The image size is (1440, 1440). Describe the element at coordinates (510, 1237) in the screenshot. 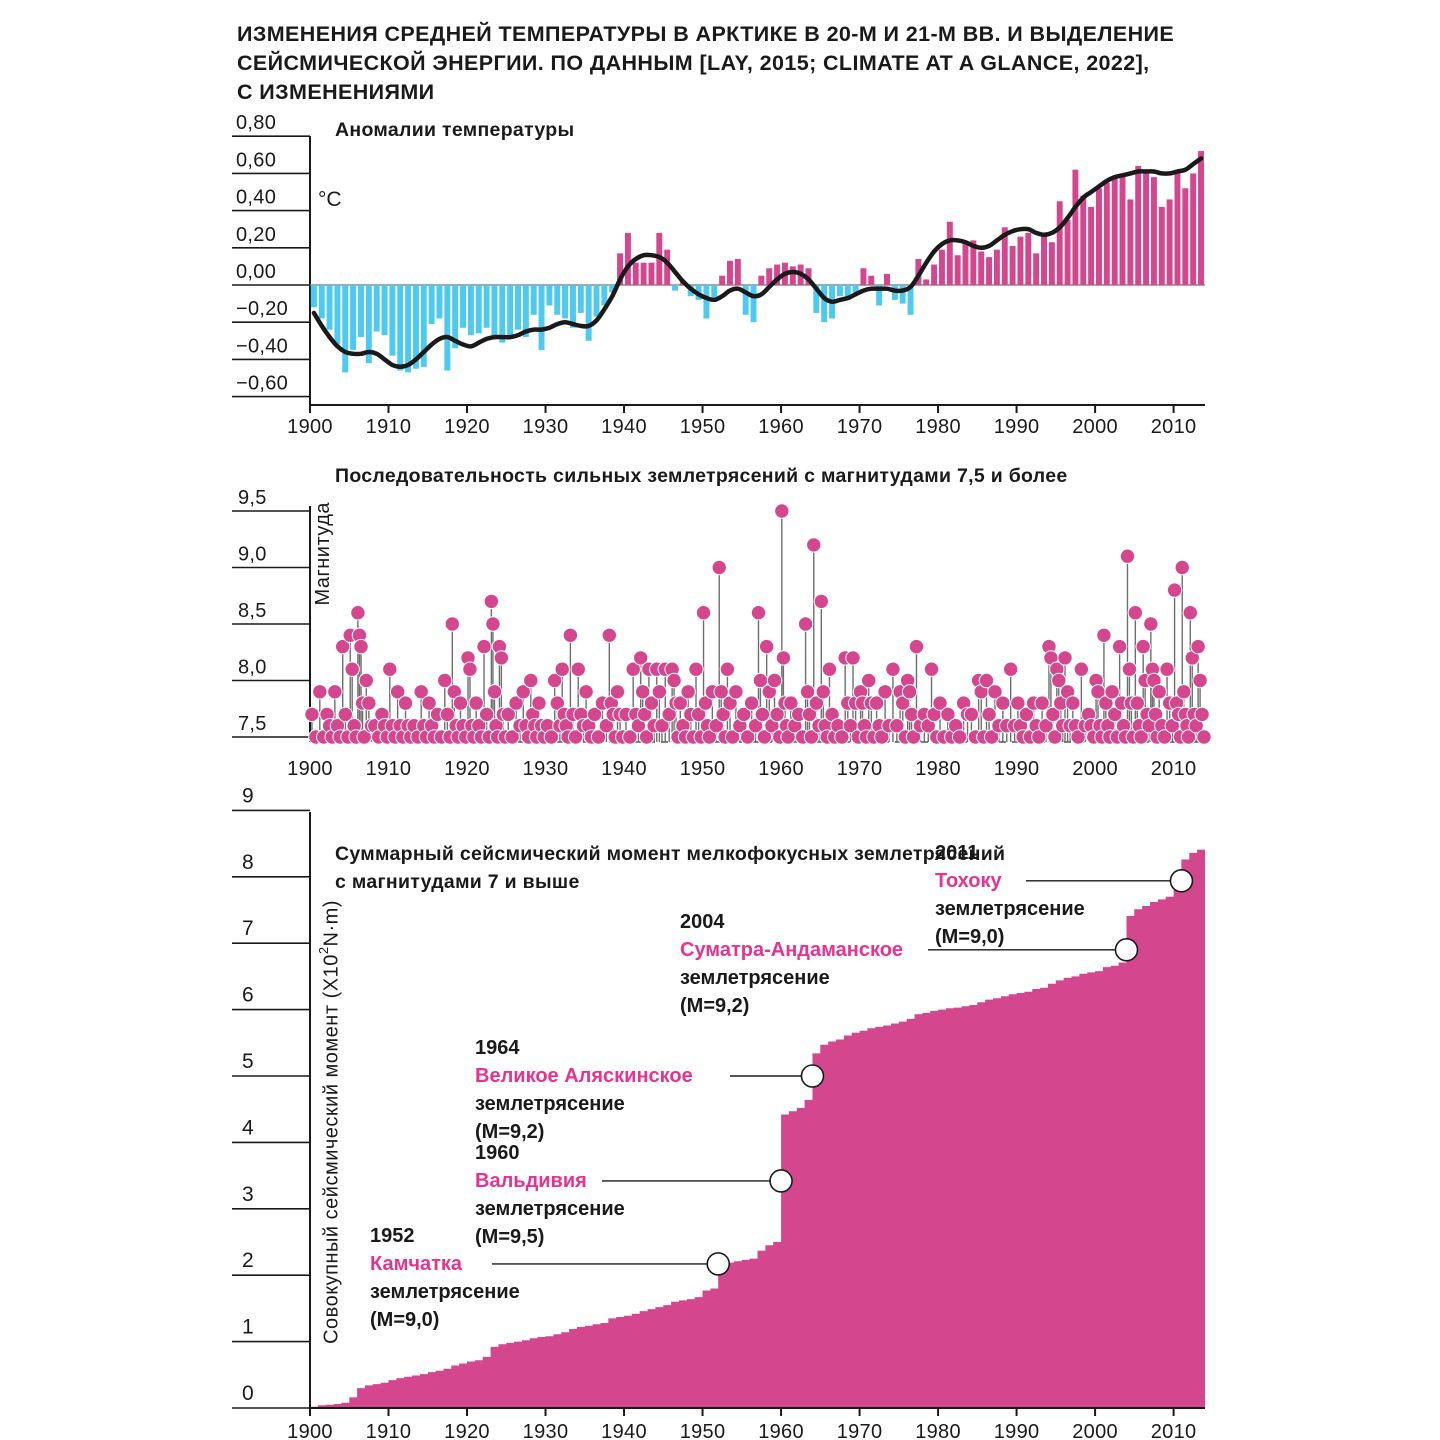

I see `annotation-magnitude: (М=9,5)` at that location.